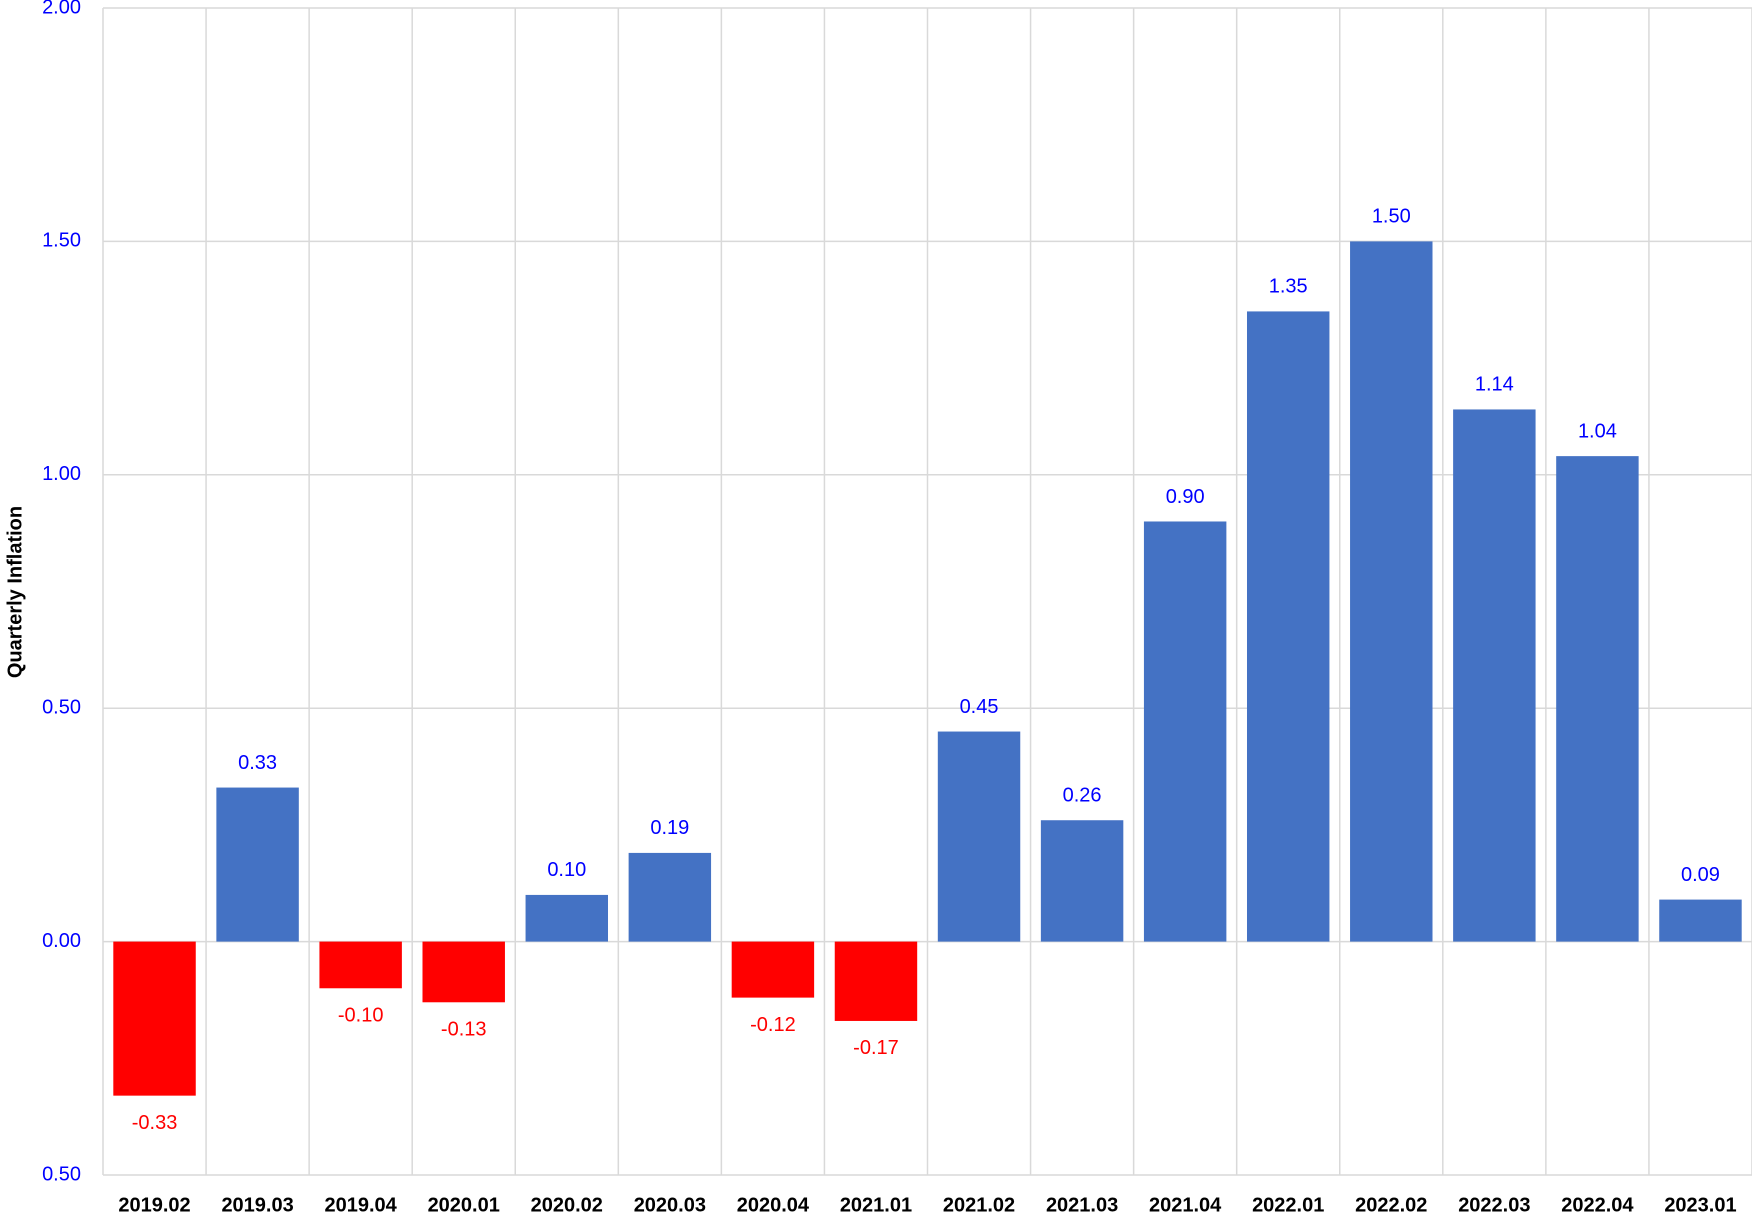 This screenshot has width=1752, height=1220. Describe the element at coordinates (61, 241) in the screenshot. I see `y-tick-label: 1.50` at that location.